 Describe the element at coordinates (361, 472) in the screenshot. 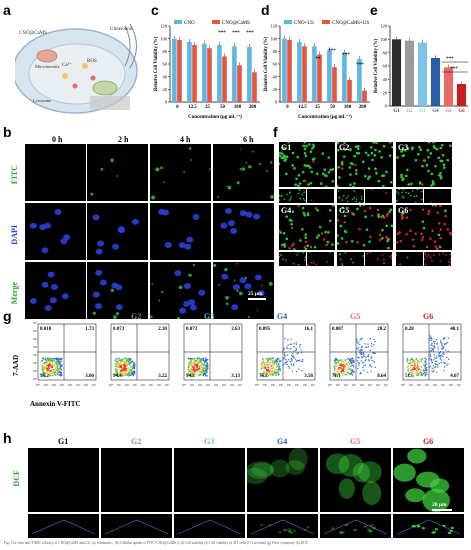

I see `dcf-cell` at that location.